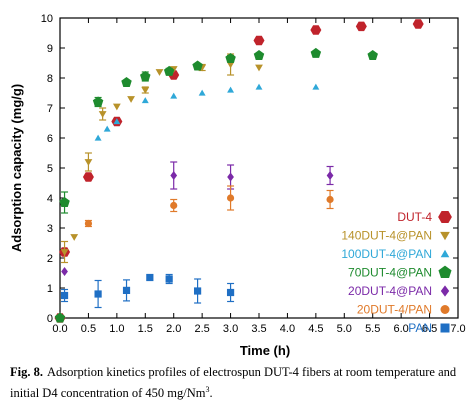 The height and width of the screenshot is (412, 474). I want to click on legend-label-140dut-4-pan: 140DUT-4@PAN, so click(386, 236).